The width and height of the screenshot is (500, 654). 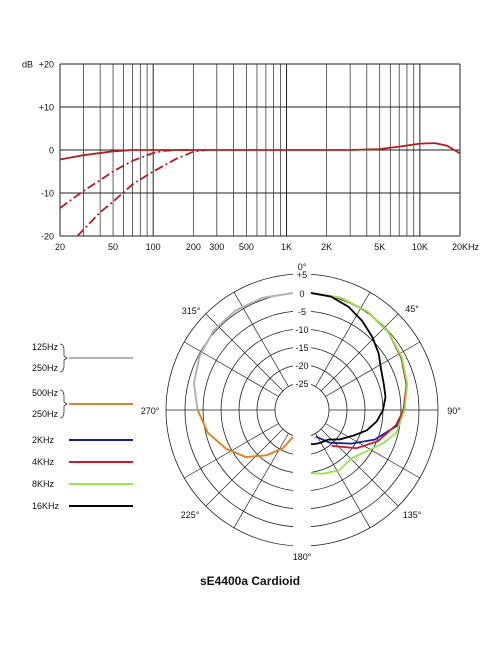 I want to click on fr-y-unit-label: dB, so click(x=27, y=65).